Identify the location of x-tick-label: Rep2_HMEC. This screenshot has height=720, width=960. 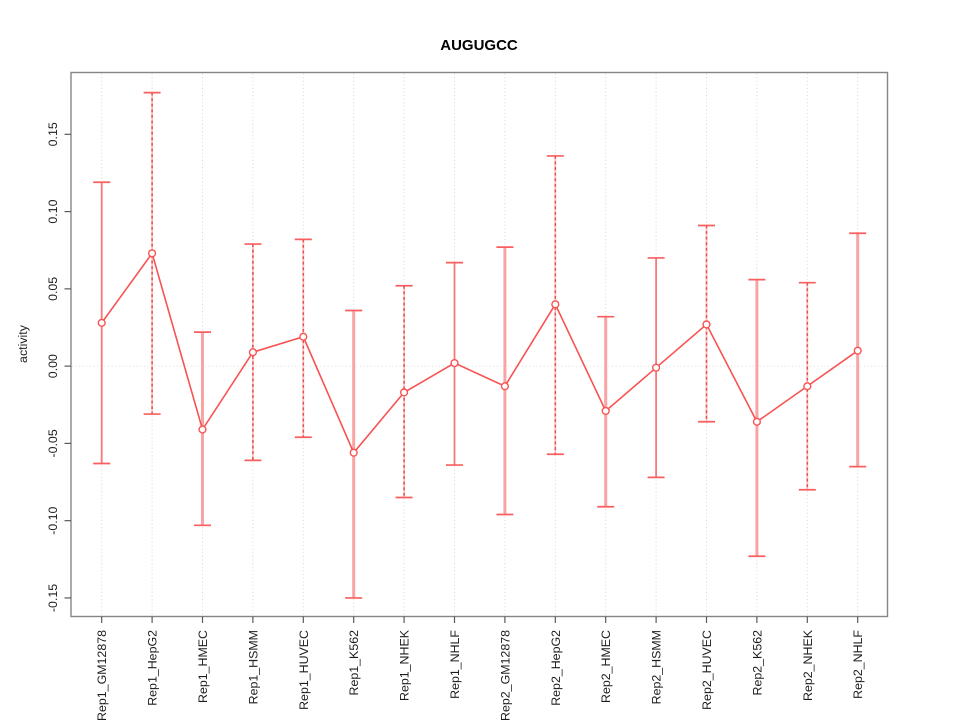
(606, 666).